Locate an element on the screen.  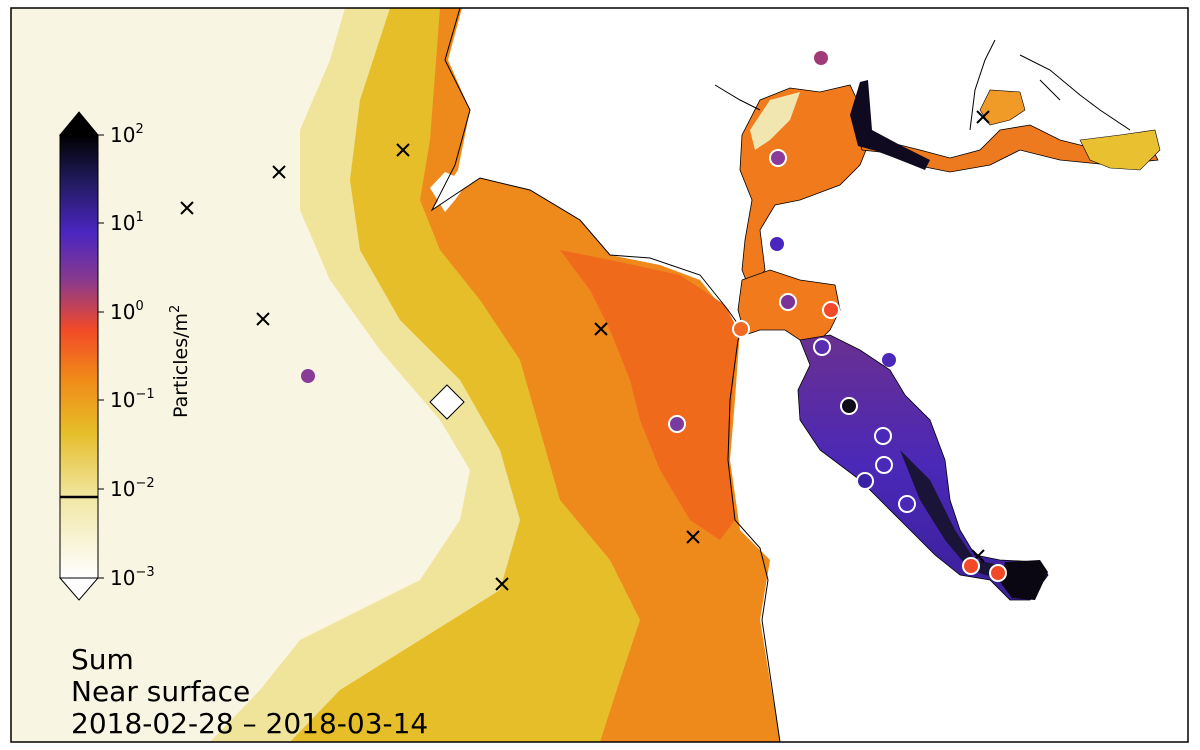
south-bay-tip is located at coordinates (1024, 580).